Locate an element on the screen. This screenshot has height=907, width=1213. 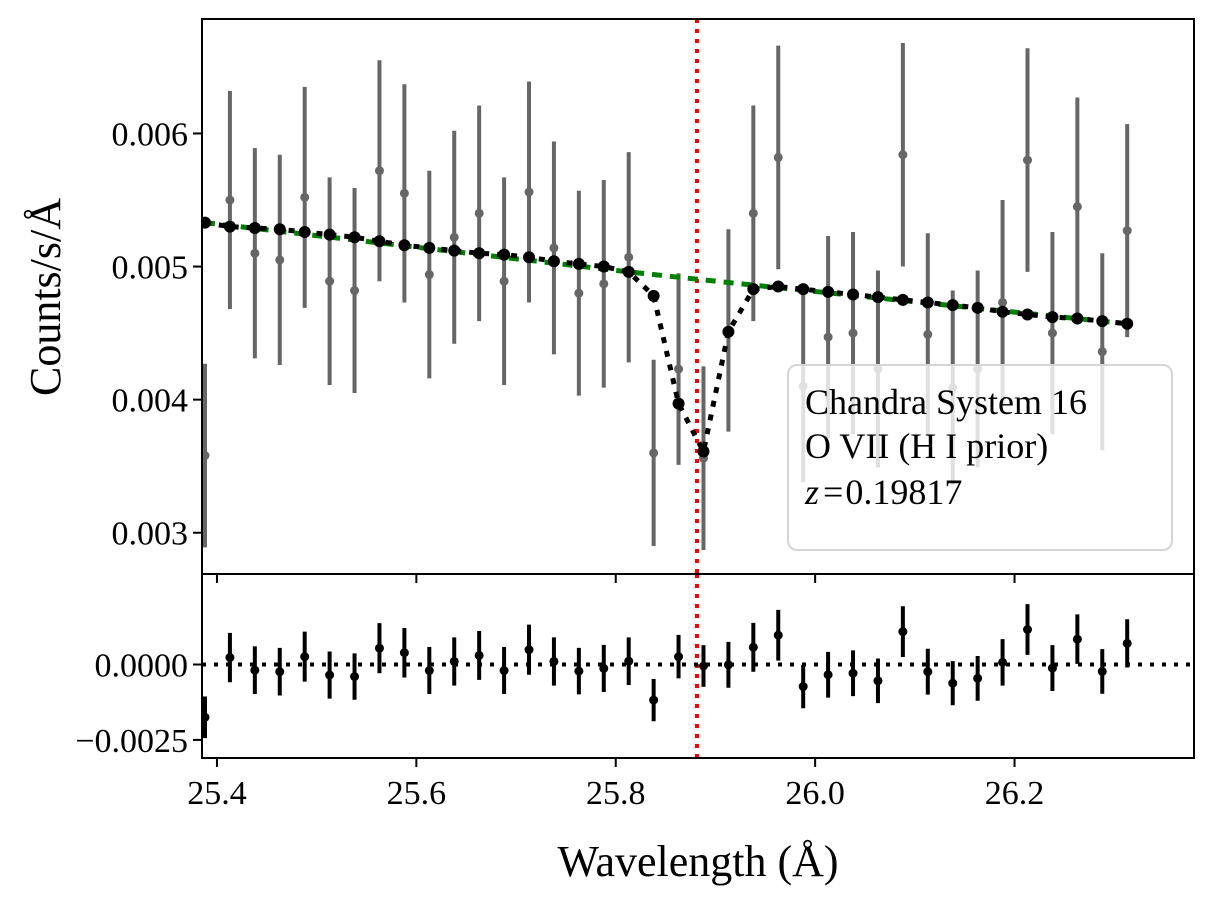
x-axis-label: Wavelength (Å) is located at coordinates (697, 861).